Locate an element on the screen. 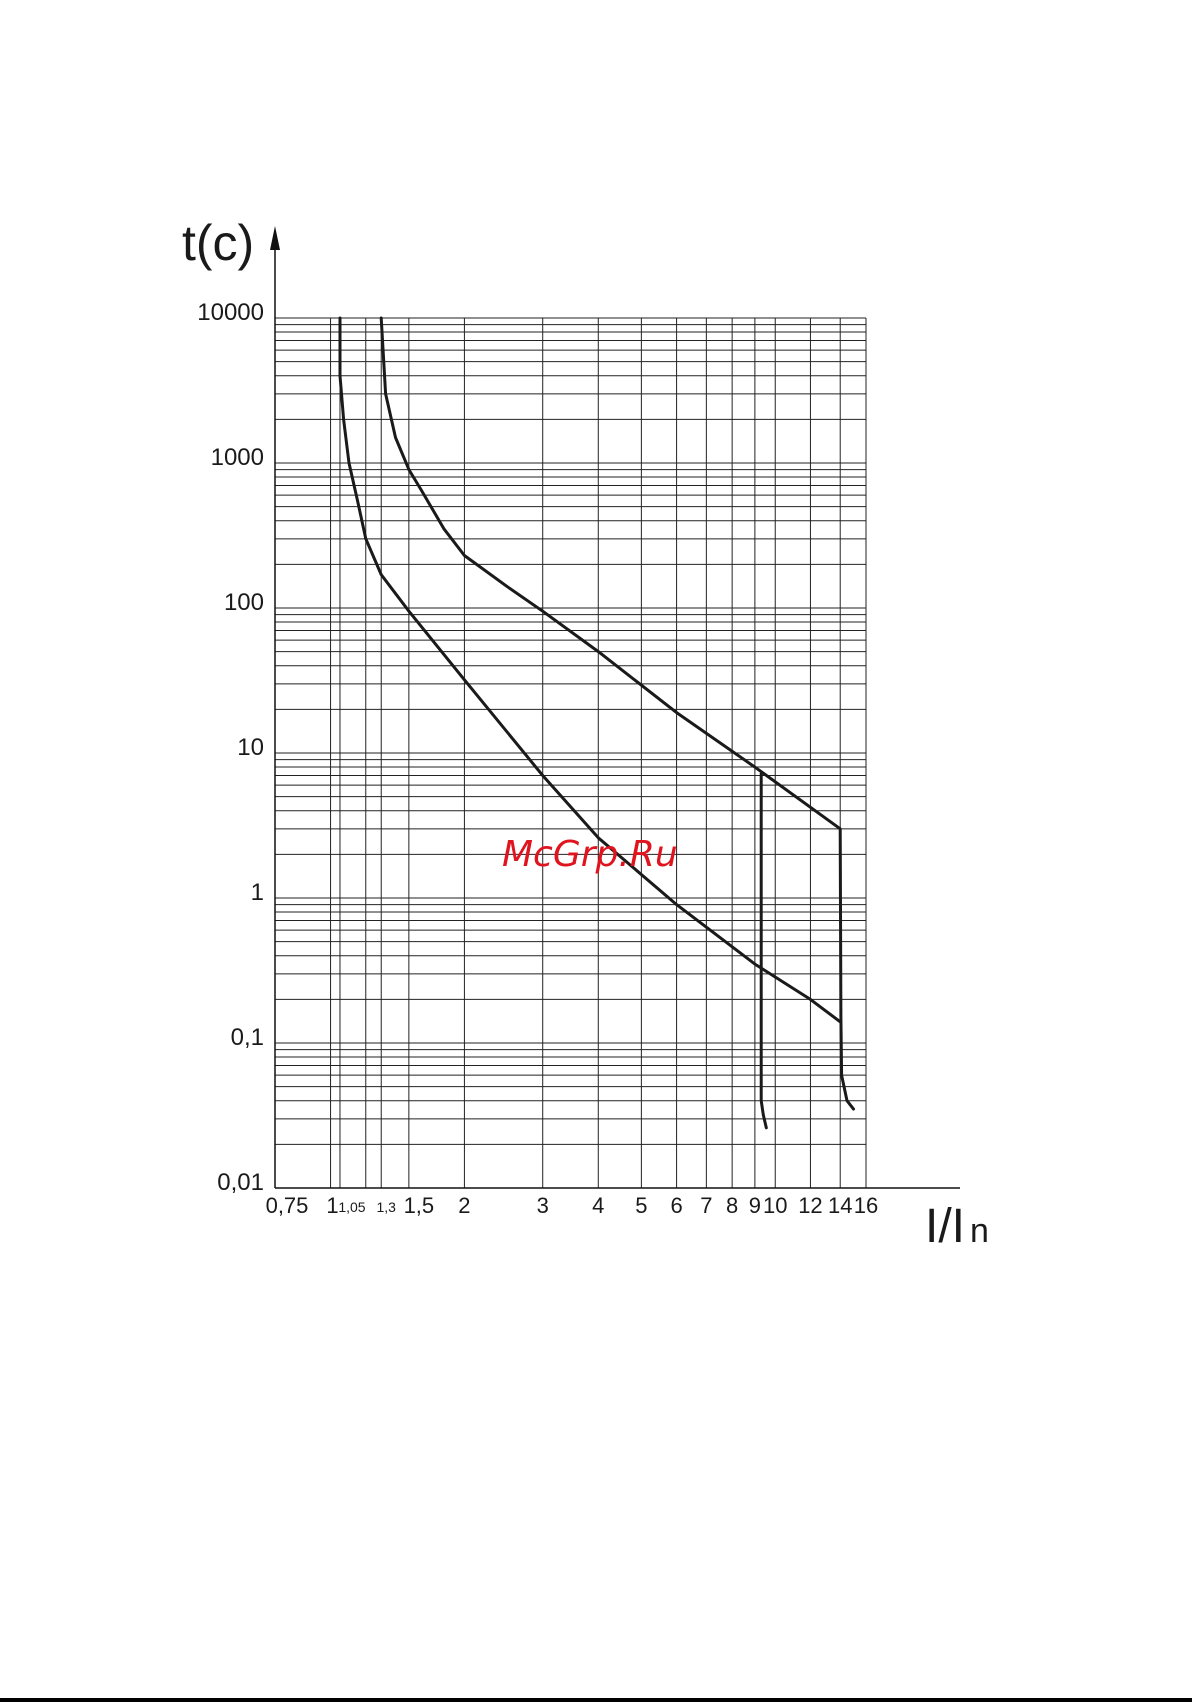 This screenshot has height=1702, width=1192. y-tick-label: 10 is located at coordinates (250, 747).